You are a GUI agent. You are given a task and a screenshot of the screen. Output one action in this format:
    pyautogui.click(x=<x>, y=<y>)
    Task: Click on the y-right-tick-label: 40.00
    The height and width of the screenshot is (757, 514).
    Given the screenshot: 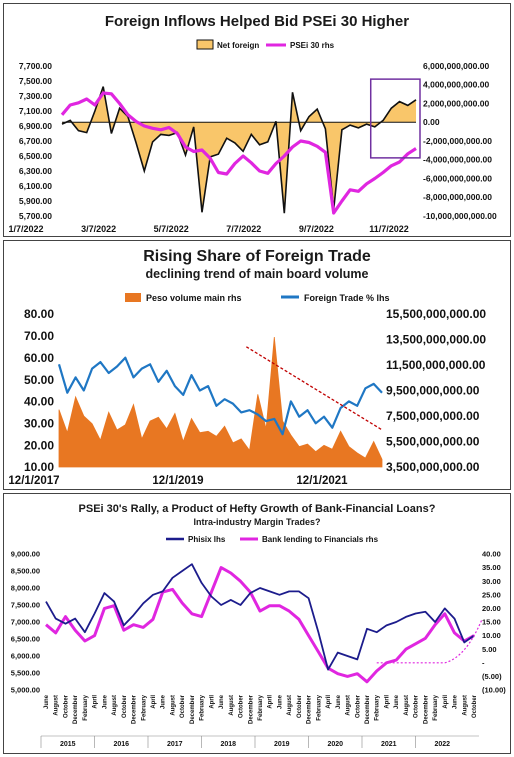 What is the action you would take?
    pyautogui.click(x=491, y=554)
    